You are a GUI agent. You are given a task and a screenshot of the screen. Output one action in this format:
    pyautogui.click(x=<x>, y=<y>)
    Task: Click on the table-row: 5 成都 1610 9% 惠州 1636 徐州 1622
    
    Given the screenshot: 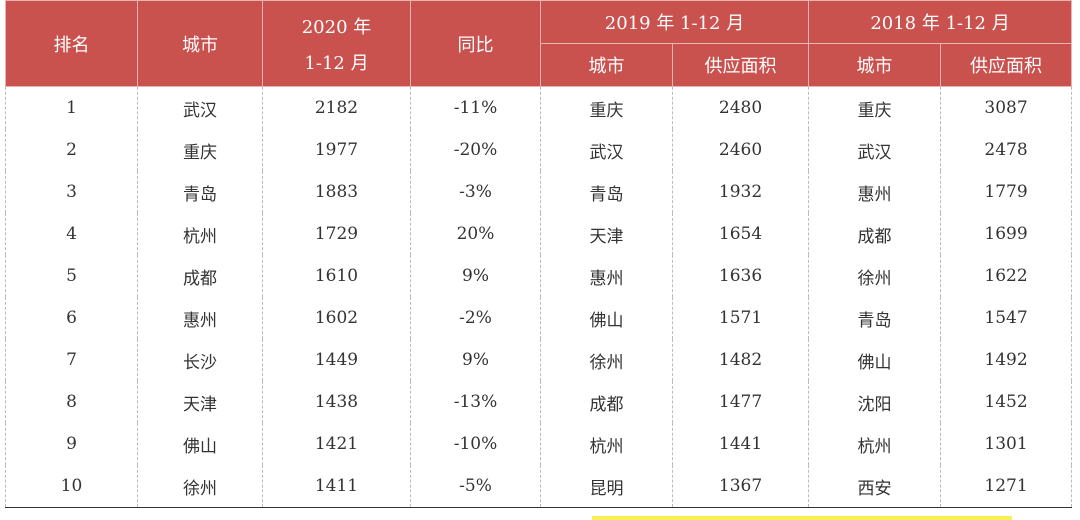 What is the action you would take?
    pyautogui.click(x=539, y=276)
    